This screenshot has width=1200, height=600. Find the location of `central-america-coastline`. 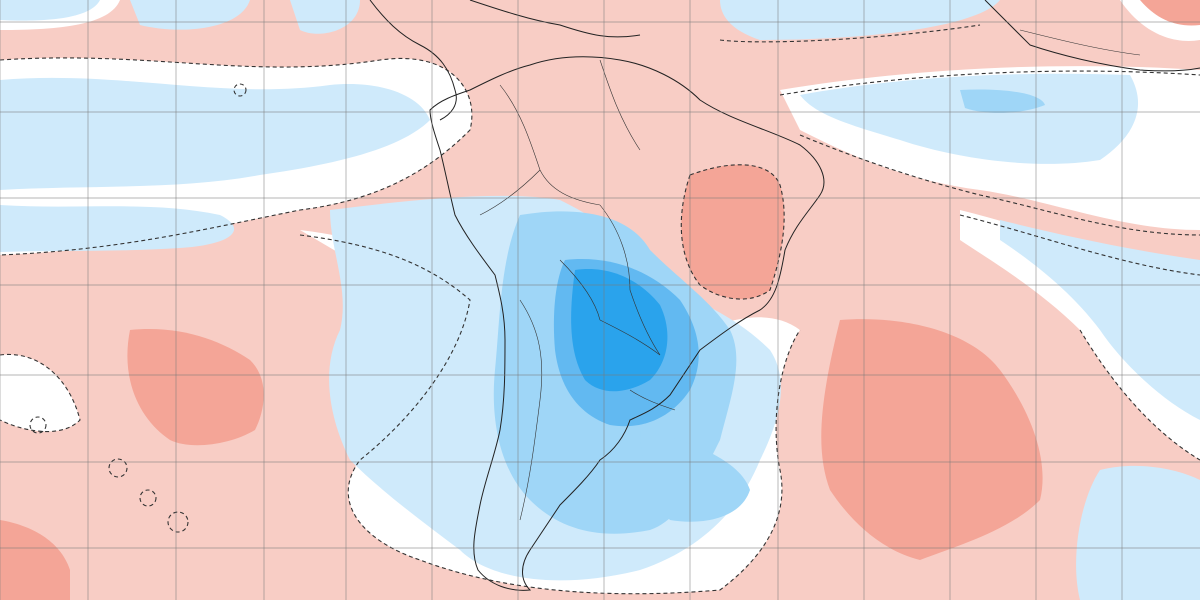

central-america-coastline is located at coordinates (413, 60).